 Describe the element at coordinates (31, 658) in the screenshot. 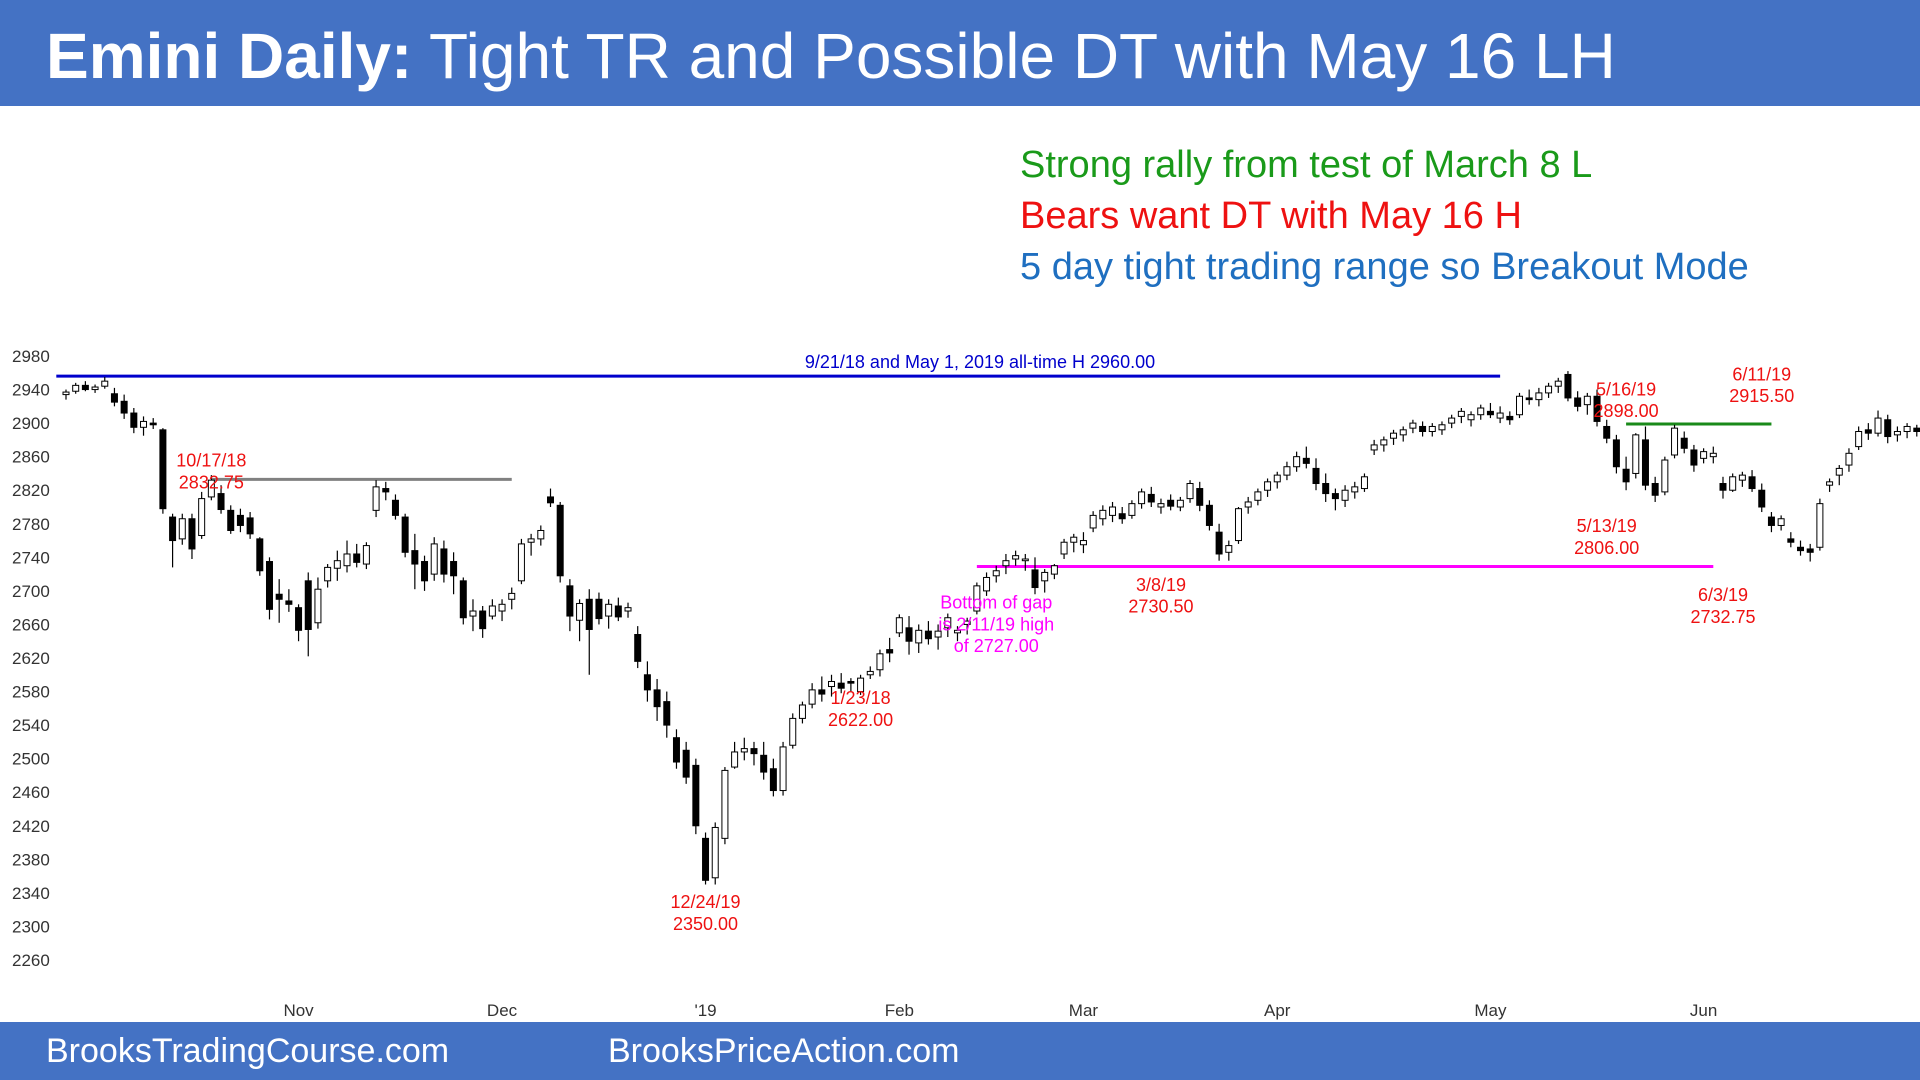

I see `y-tick-label: 2620` at that location.